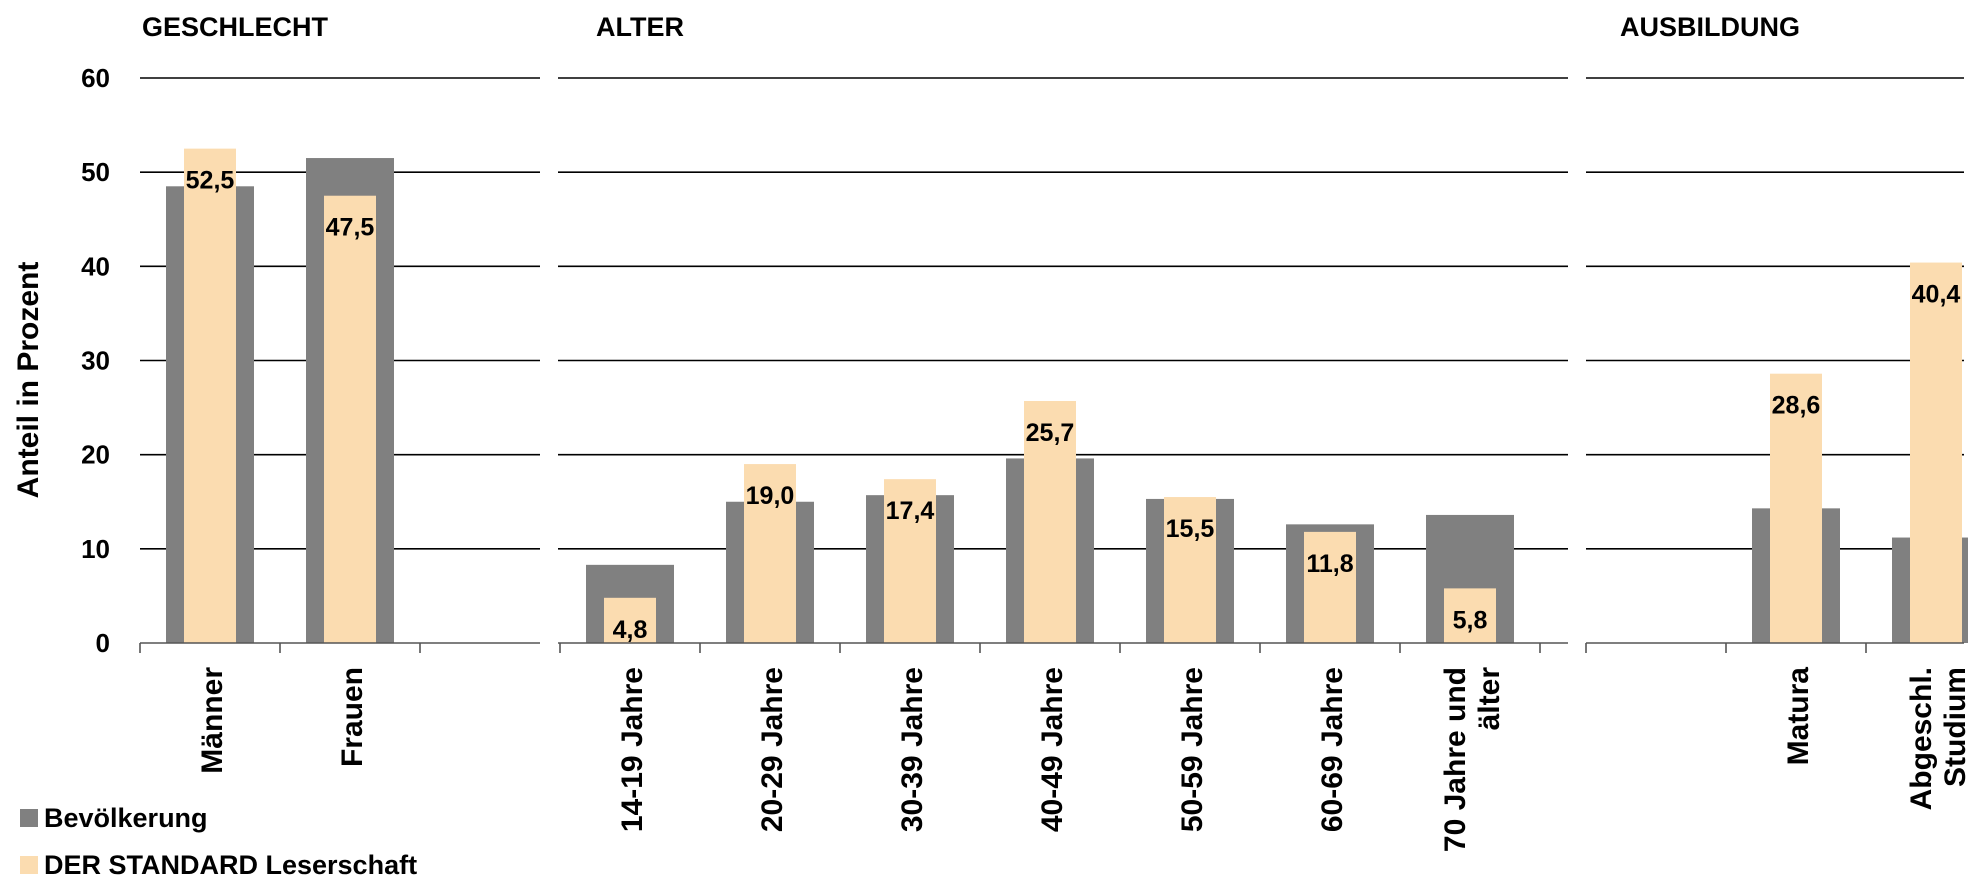  Describe the element at coordinates (95, 266) in the screenshot. I see `y-tick-label: 40` at that location.